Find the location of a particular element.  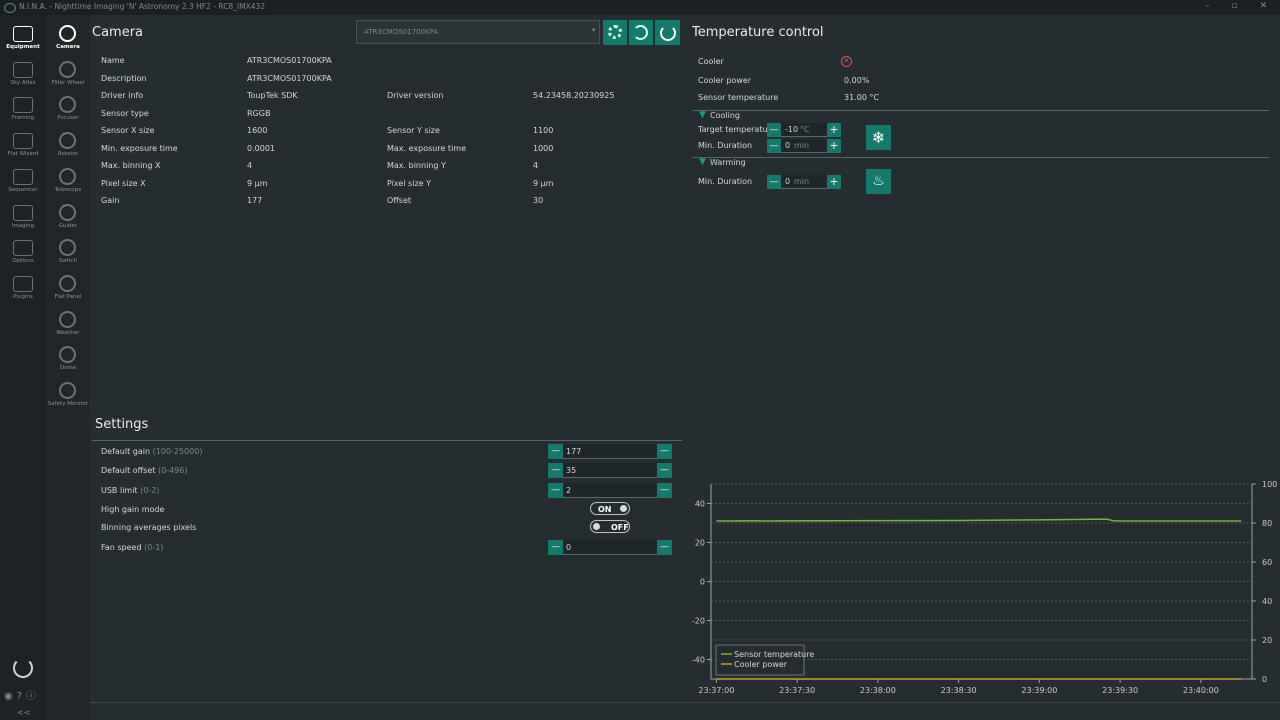

info-value: ToupTek SDK is located at coordinates (272, 95).